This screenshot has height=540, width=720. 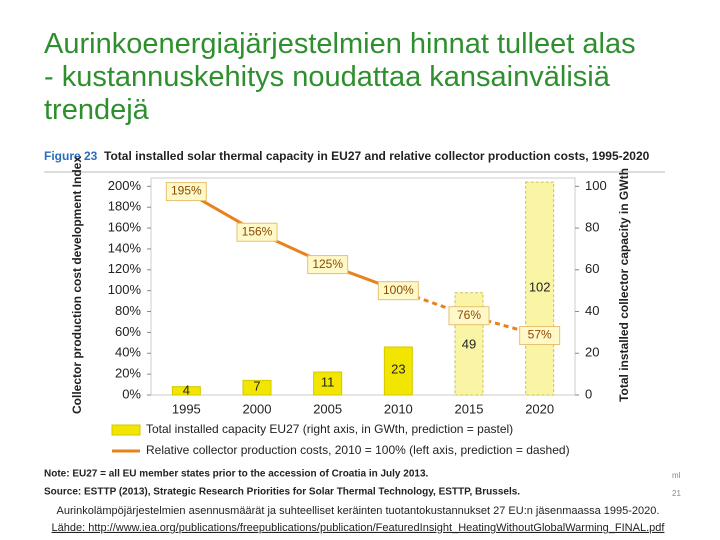 I want to click on y2-tick-label: 80, so click(x=592, y=227).